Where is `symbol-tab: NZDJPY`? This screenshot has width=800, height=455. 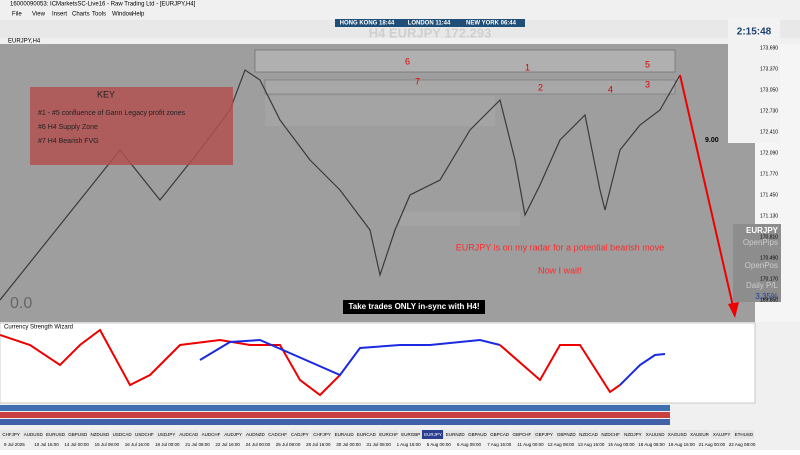
symbol-tab: NZDJPY is located at coordinates (633, 434).